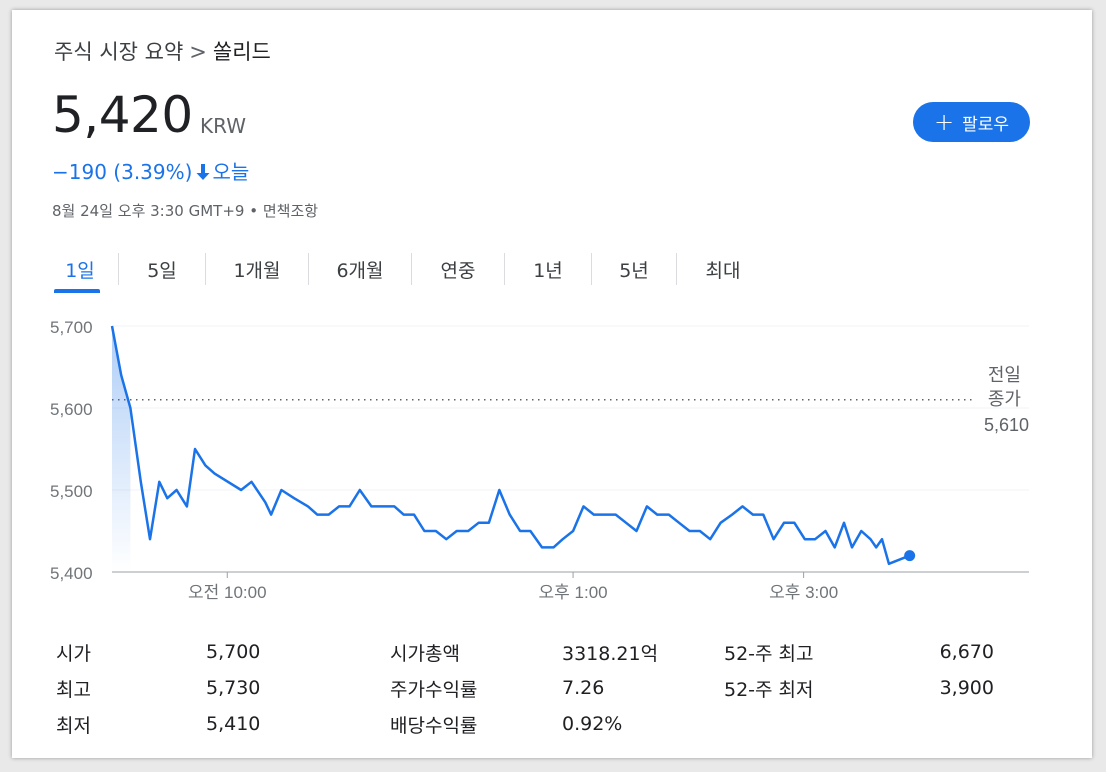 The width and height of the screenshot is (1106, 772). What do you see at coordinates (71, 573) in the screenshot?
I see `y-tick-label: 5,400` at bounding box center [71, 573].